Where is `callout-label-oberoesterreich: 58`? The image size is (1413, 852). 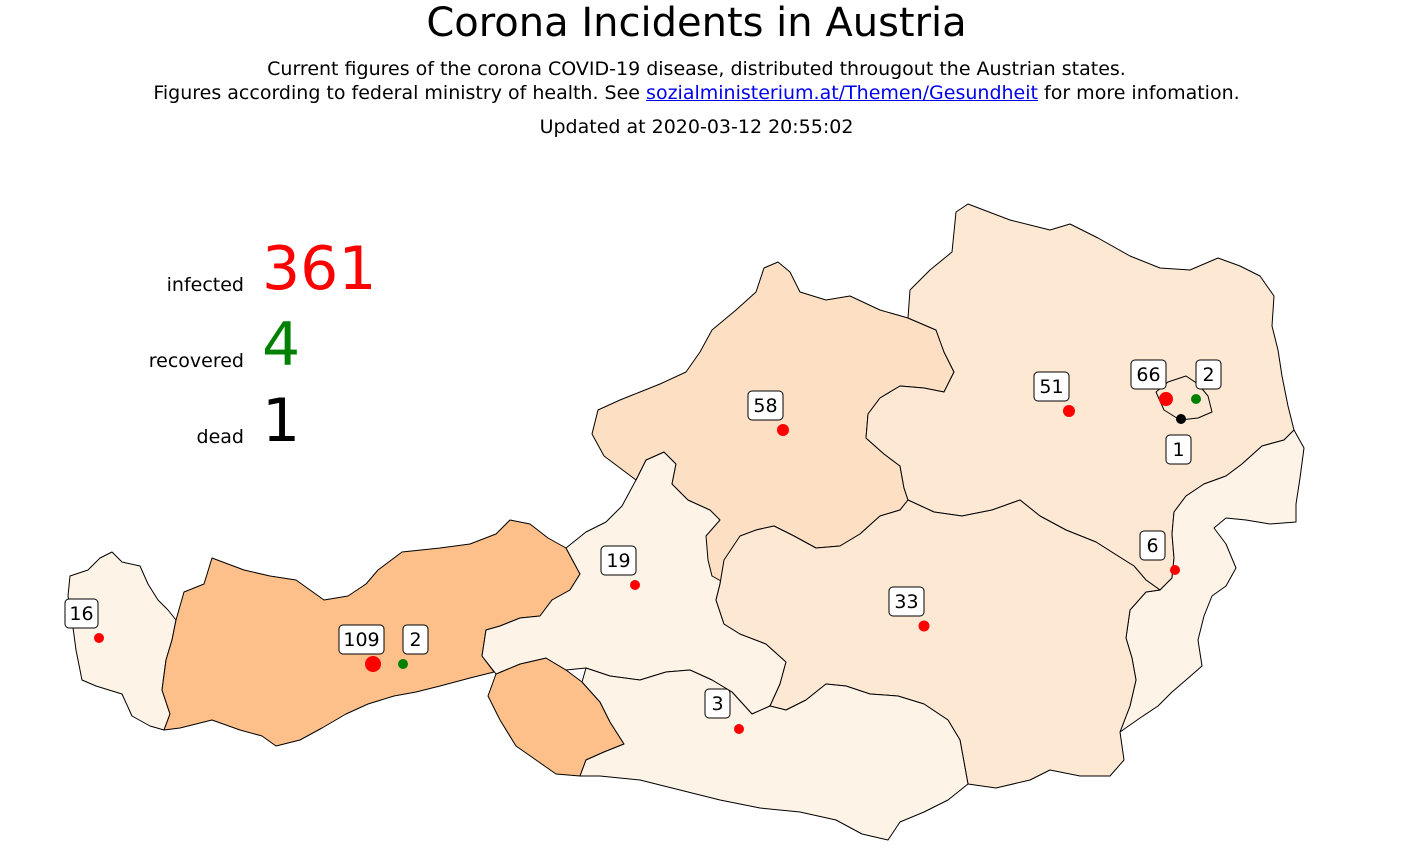 callout-label-oberoesterreich: 58 is located at coordinates (765, 406).